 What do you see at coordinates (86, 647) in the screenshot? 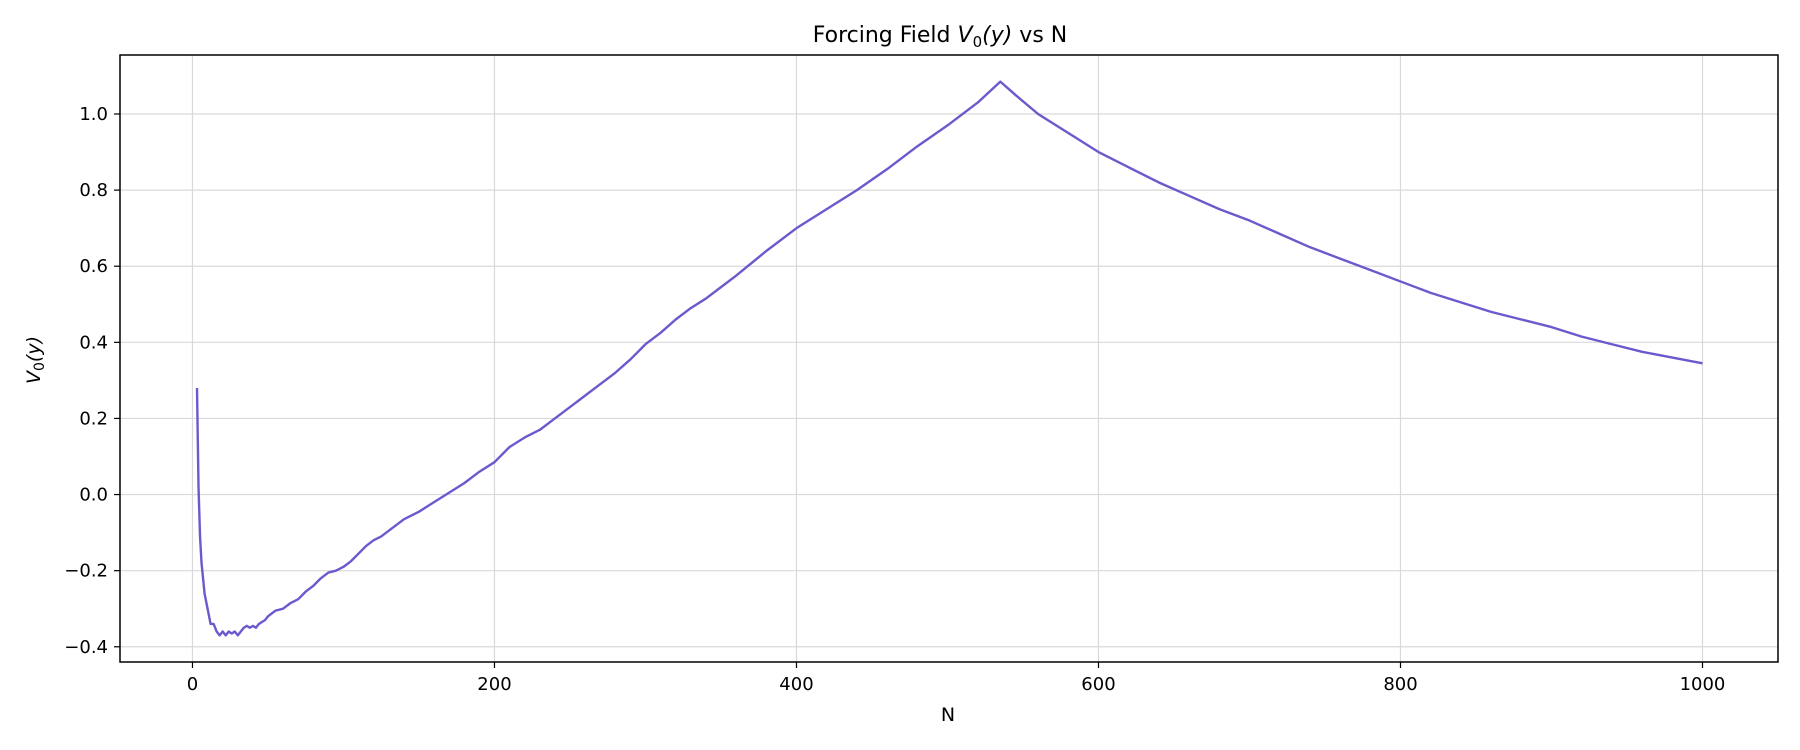
I see `y-tick-label: −0.4` at bounding box center [86, 647].